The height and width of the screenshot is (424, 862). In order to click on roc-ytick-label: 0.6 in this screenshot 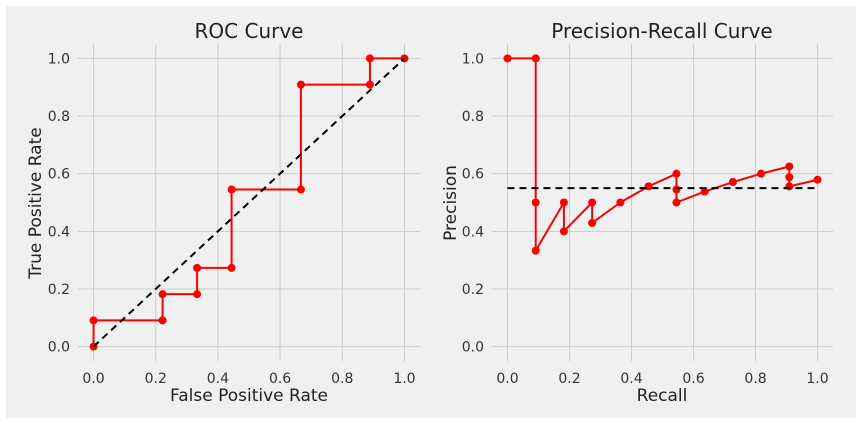, I will do `click(59, 175)`.